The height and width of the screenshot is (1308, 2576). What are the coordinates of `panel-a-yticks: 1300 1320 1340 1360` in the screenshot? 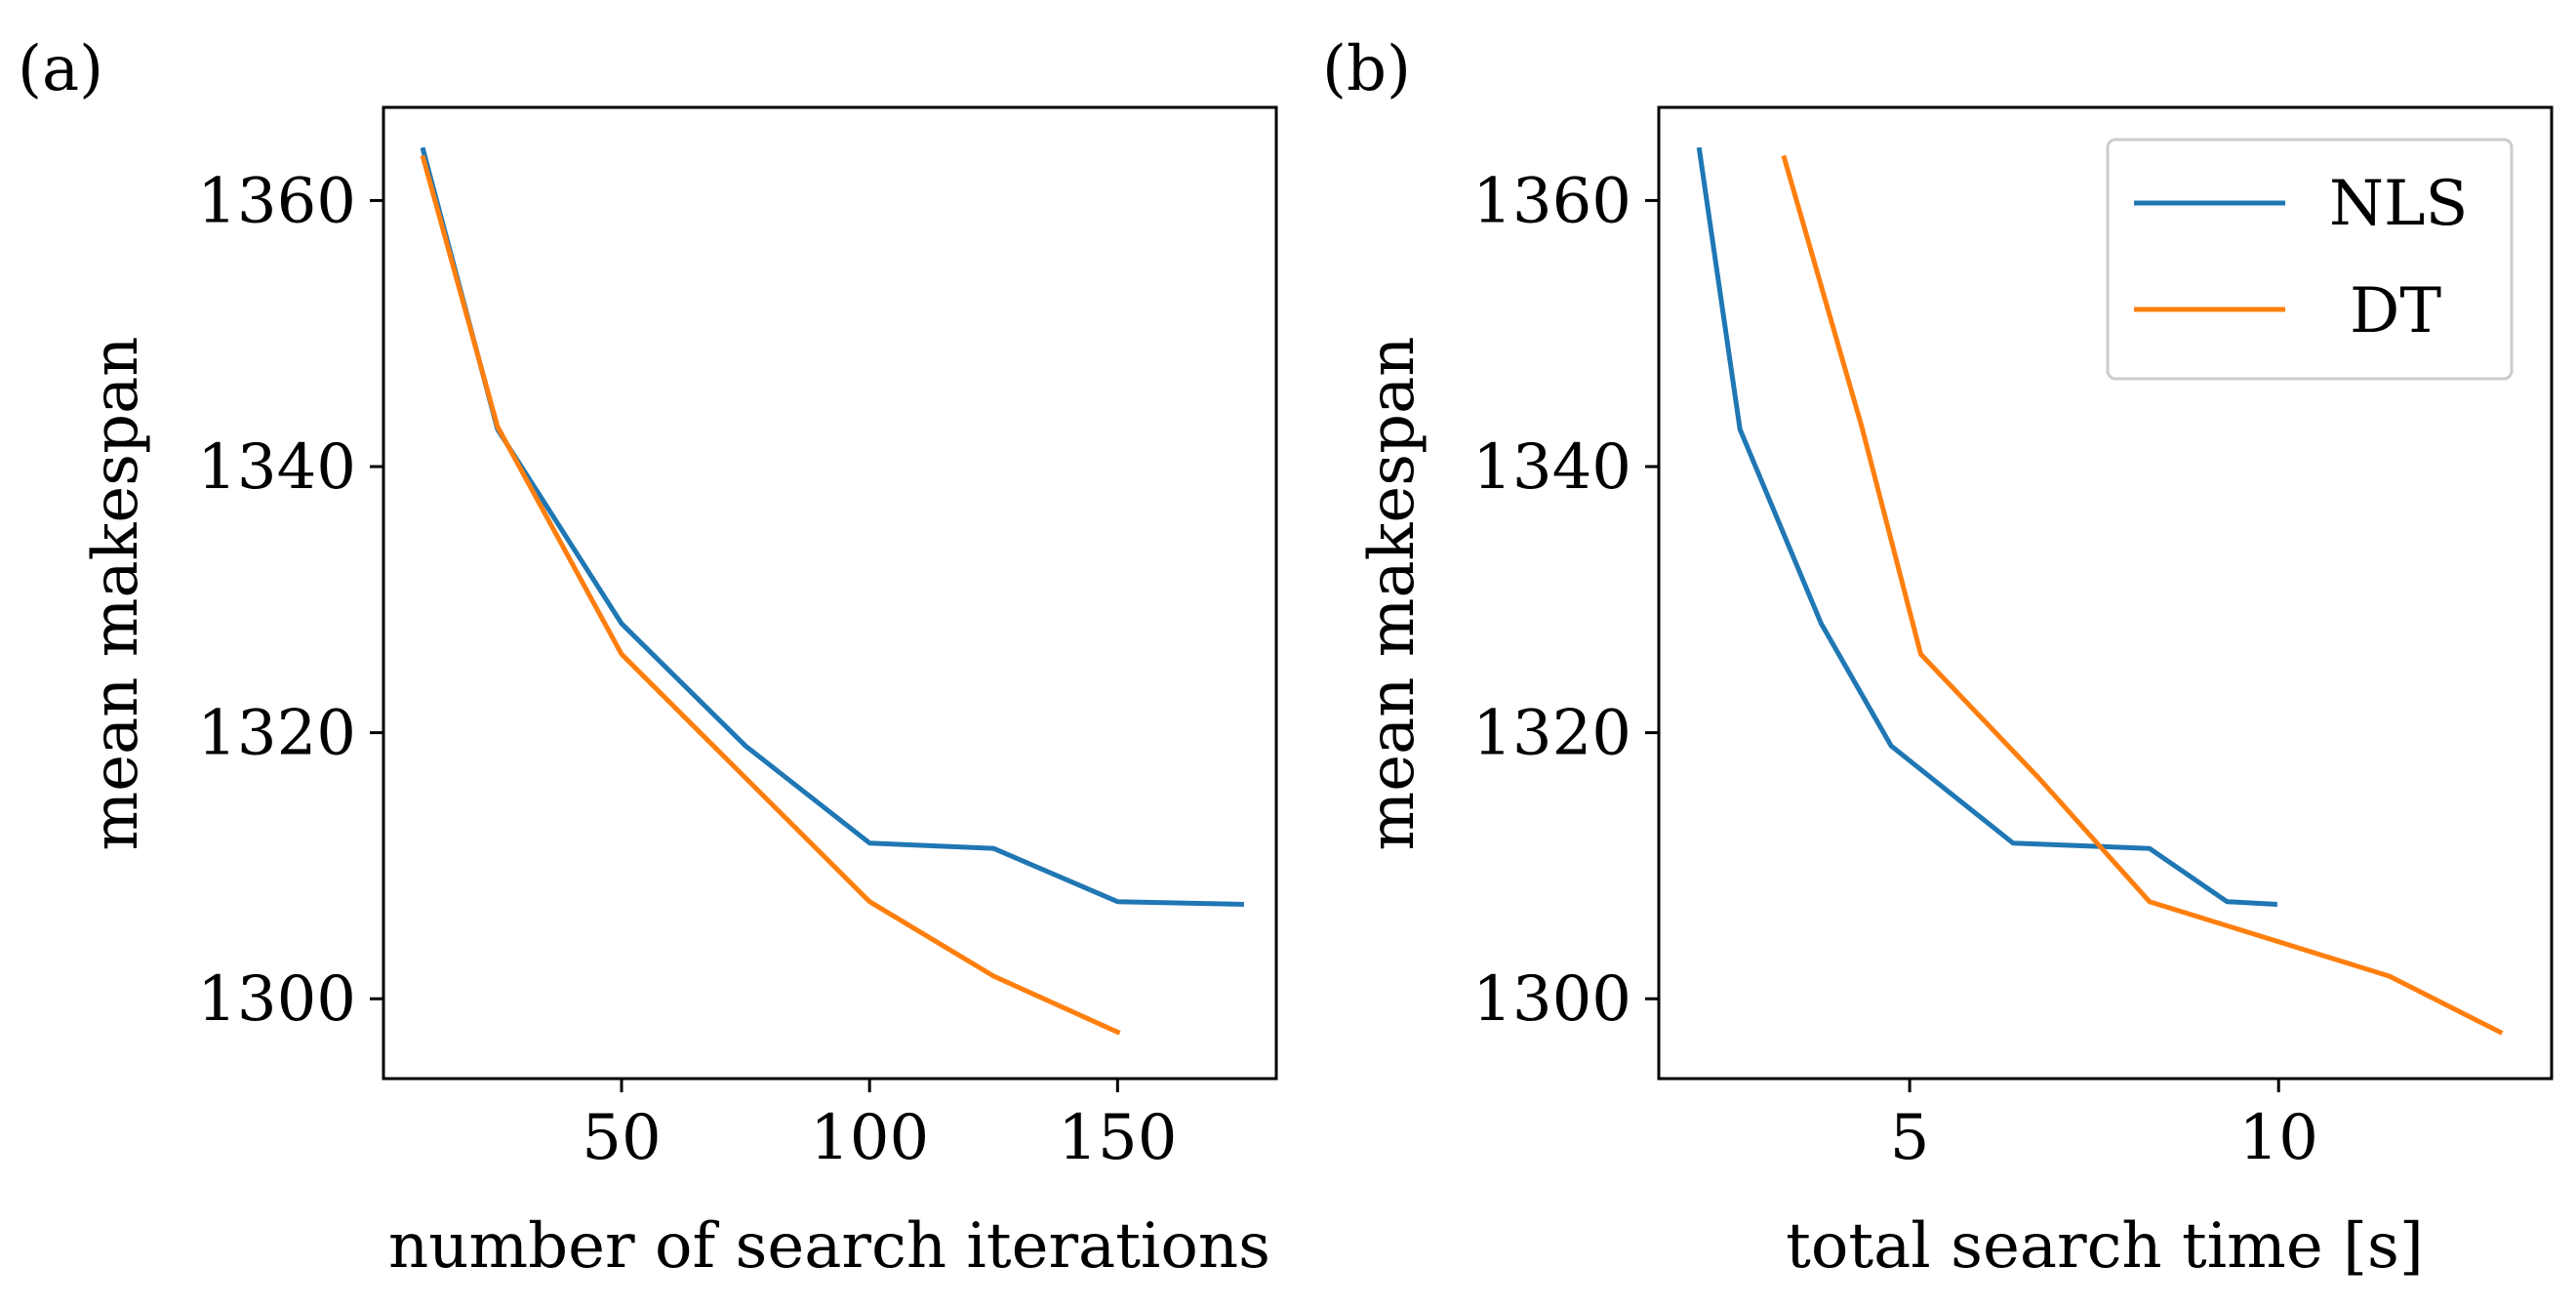 It's located at (290, 600).